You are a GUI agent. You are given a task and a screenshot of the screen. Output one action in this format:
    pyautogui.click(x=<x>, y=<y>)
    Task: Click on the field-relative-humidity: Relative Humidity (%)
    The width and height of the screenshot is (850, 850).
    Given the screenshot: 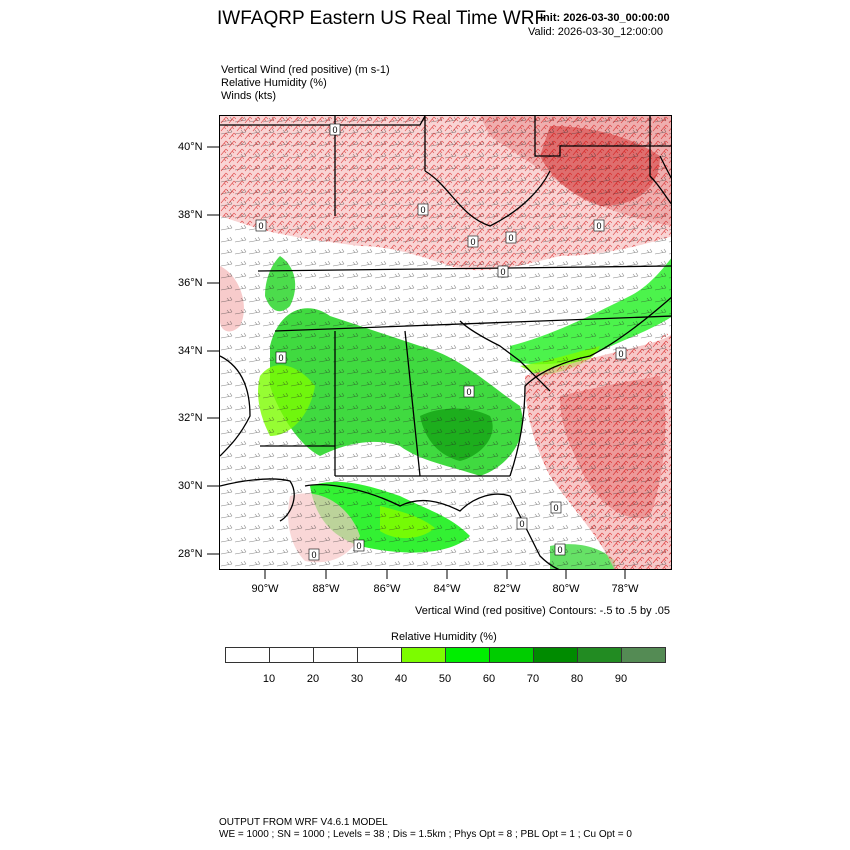 What is the action you would take?
    pyautogui.click(x=274, y=83)
    